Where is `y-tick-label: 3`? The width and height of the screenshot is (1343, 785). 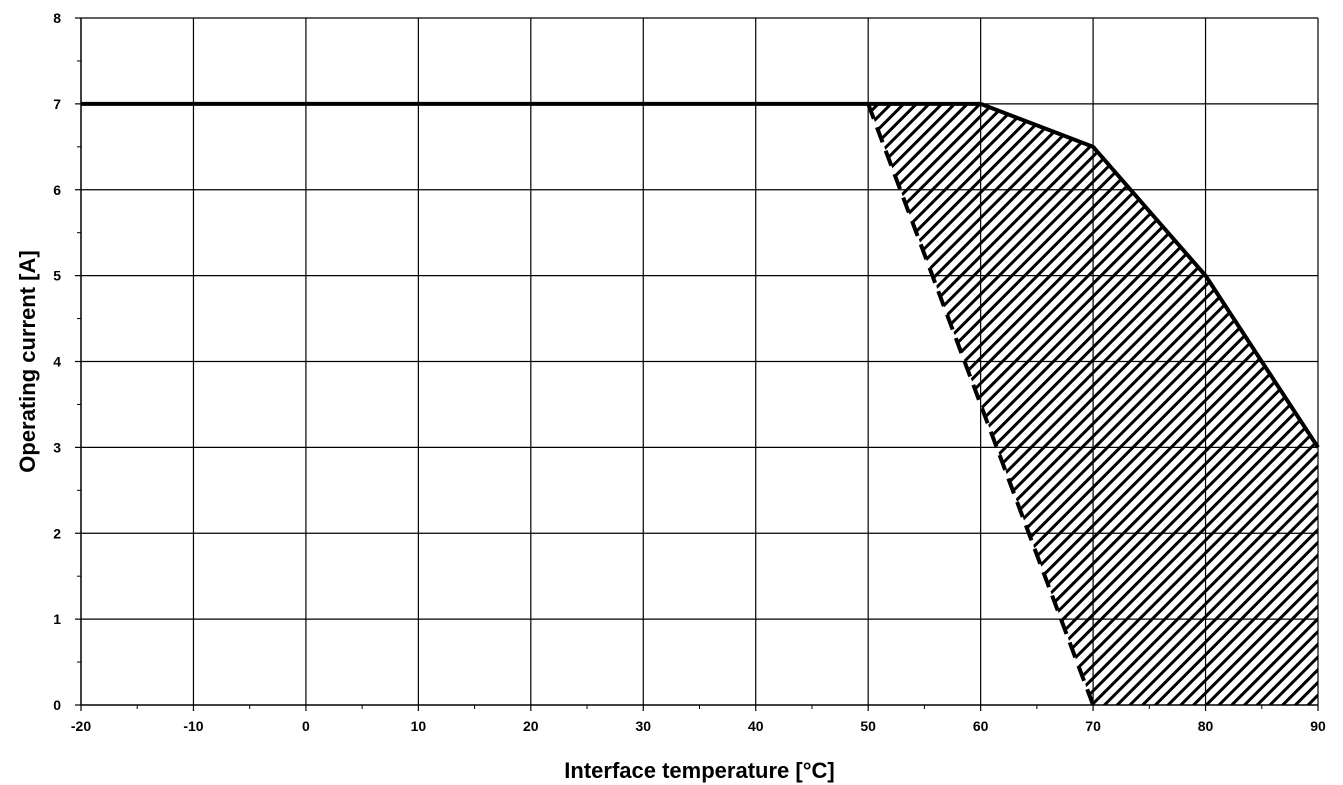
y-tick-label: 3 is located at coordinates (57, 447).